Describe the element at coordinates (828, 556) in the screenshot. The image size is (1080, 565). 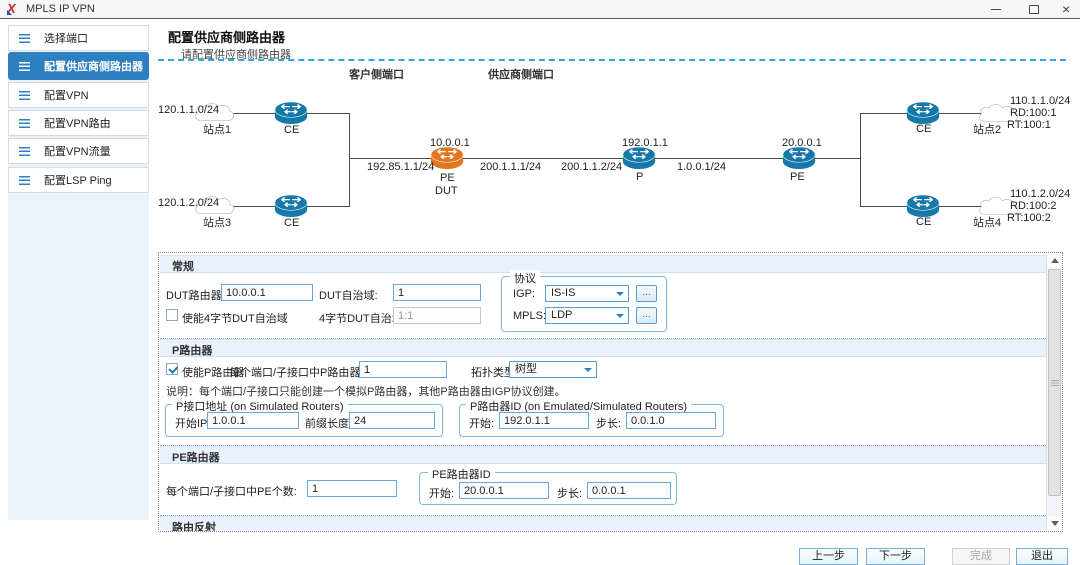
I see `previous-step-button: 上一步` at that location.